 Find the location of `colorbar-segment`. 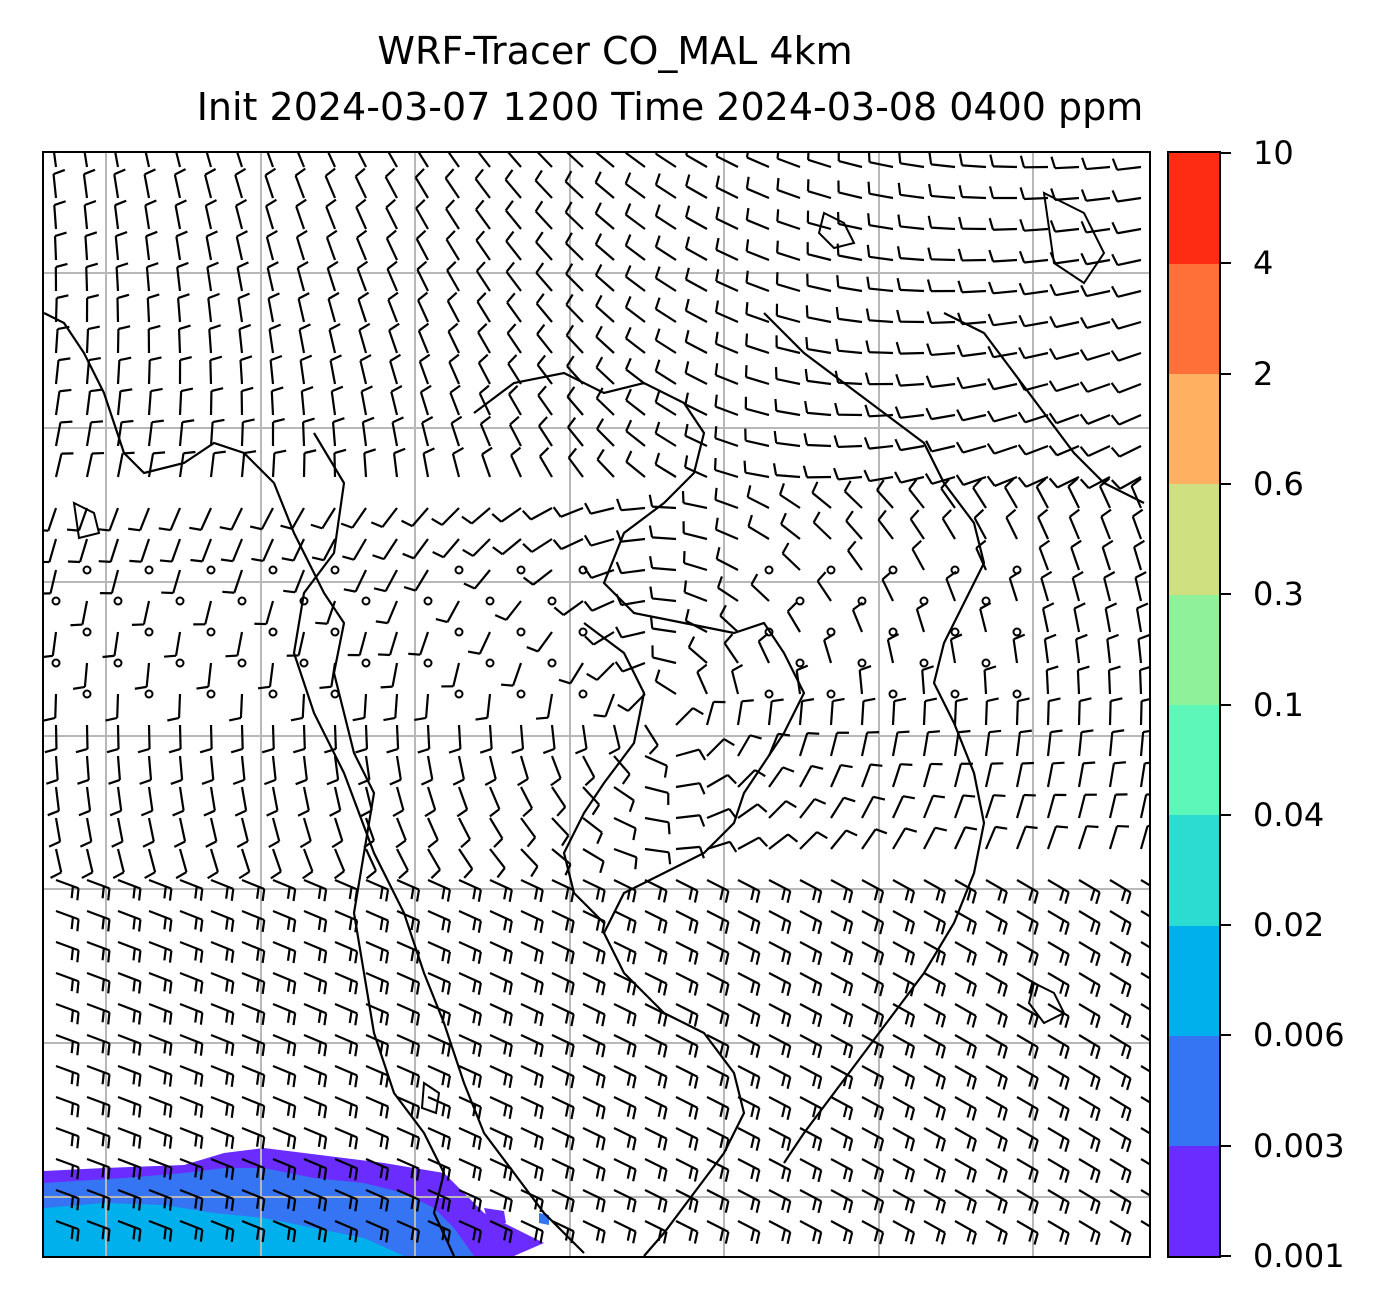

colorbar-segment is located at coordinates (1194, 649).